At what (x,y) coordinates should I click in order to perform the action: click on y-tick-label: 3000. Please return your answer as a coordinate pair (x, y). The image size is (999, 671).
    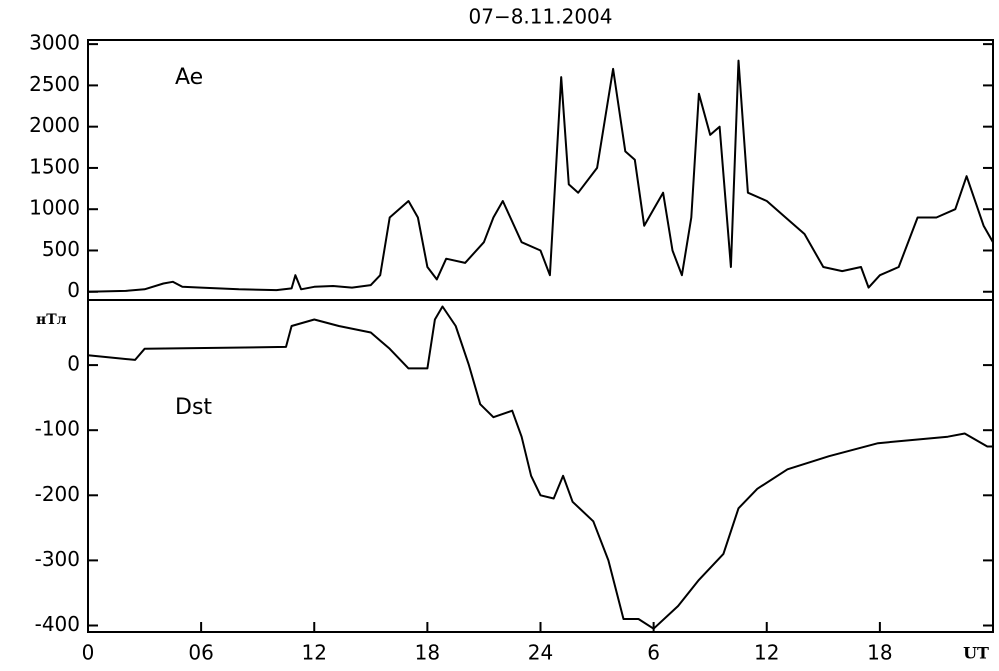
    Looking at the image, I should click on (54, 43).